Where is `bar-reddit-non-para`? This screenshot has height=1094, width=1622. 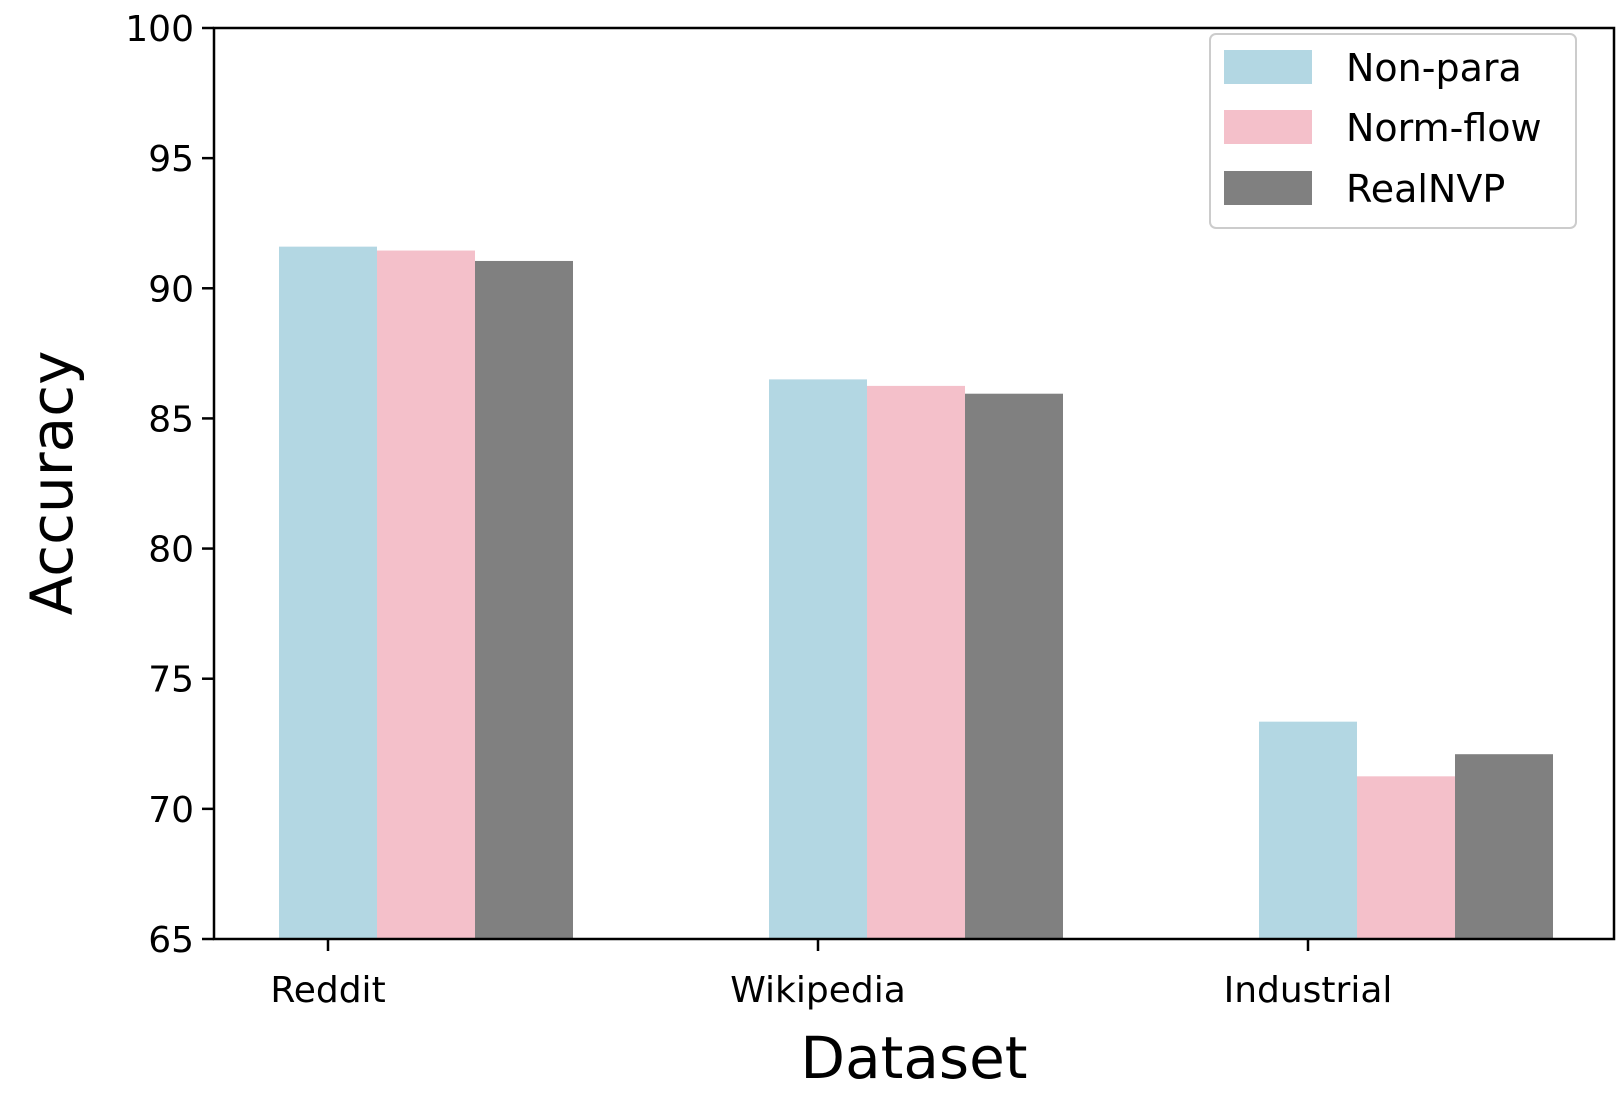 bar-reddit-non-para is located at coordinates (328, 592).